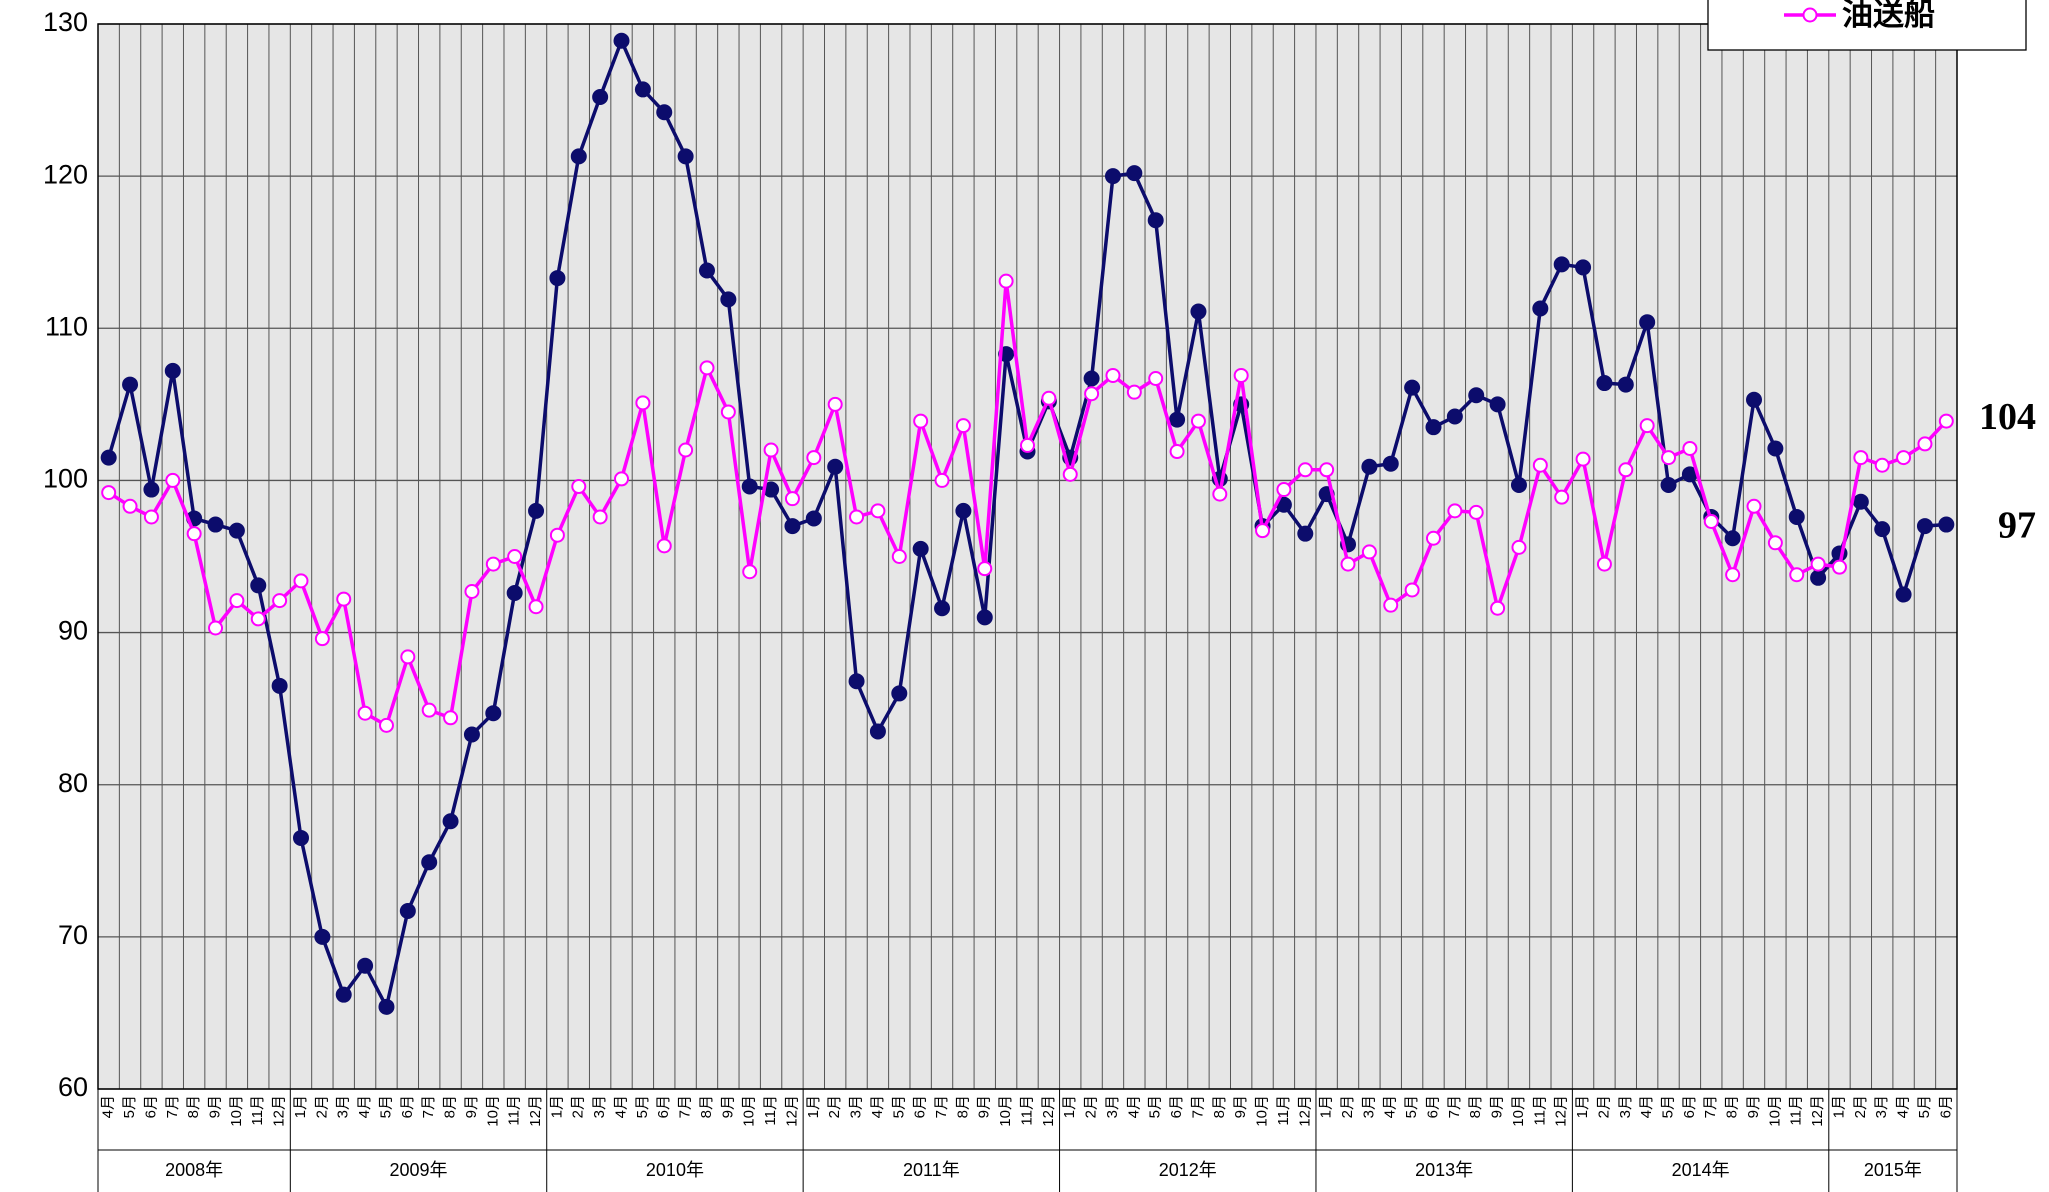 This screenshot has height=1192, width=2049. What do you see at coordinates (931, 1170) in the screenshot?
I see `year-label: 2011年` at bounding box center [931, 1170].